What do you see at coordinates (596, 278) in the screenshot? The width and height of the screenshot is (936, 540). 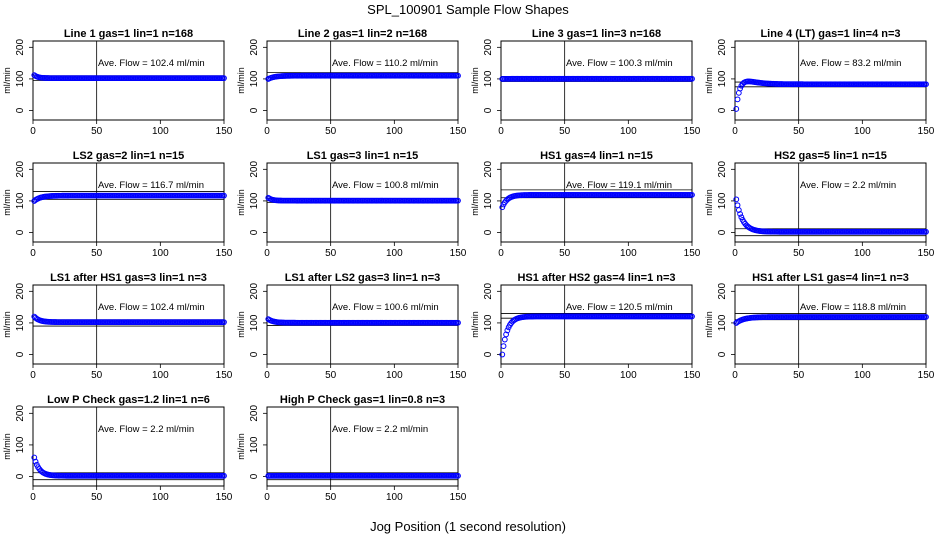 I see `panel-title: HS1 after HS2 gas=4 lin=1 n=3` at bounding box center [596, 278].